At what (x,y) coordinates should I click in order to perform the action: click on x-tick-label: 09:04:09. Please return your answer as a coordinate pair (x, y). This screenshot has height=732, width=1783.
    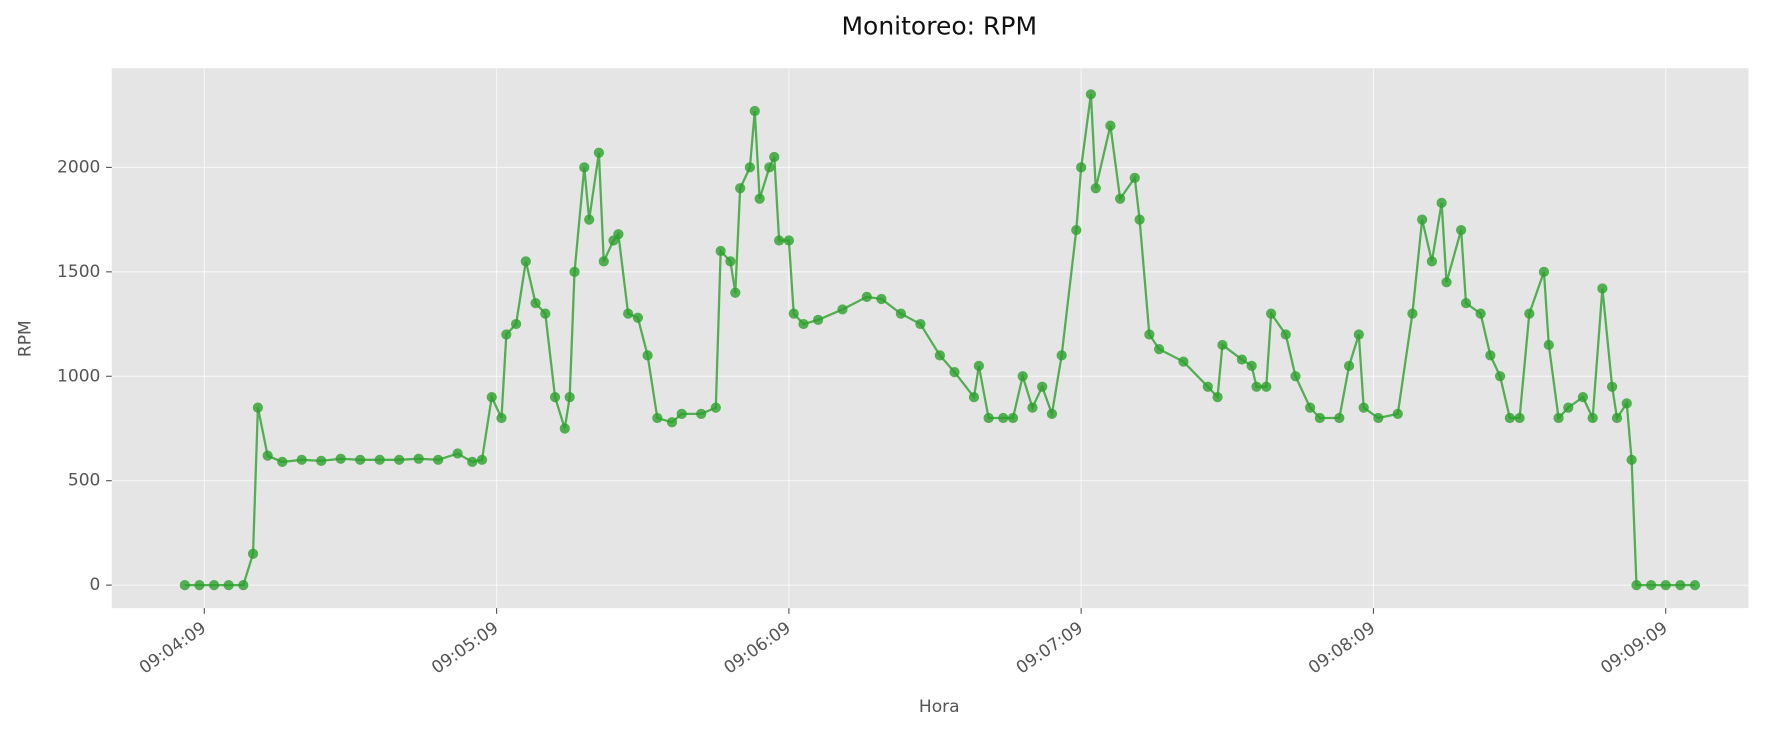
    Looking at the image, I should click on (173, 648).